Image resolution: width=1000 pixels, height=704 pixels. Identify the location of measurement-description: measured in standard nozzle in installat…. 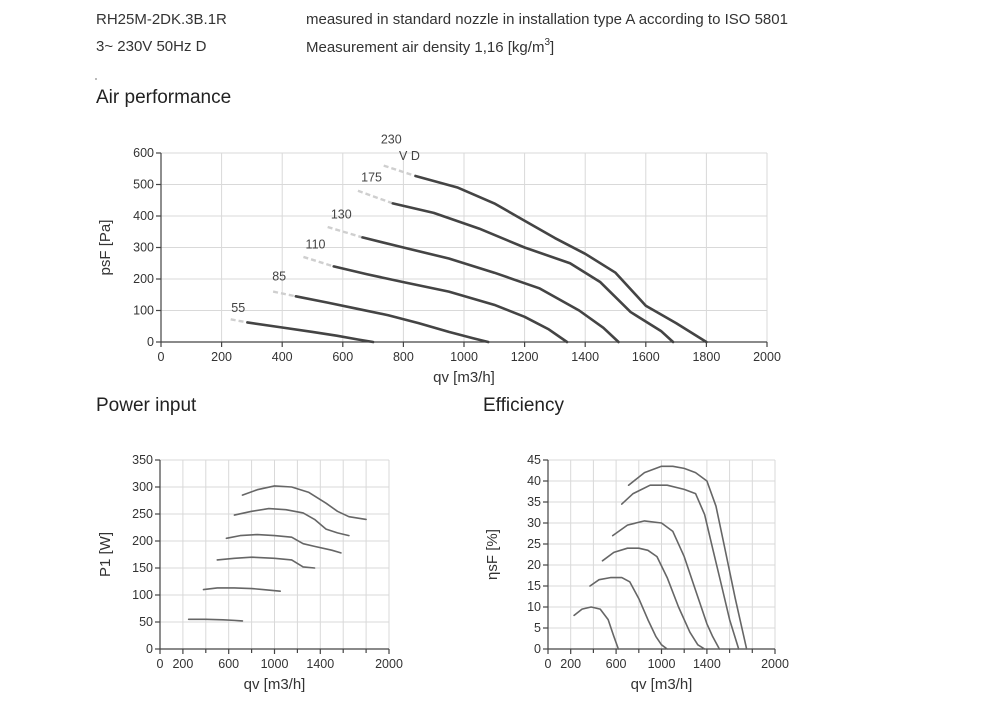
(547, 19).